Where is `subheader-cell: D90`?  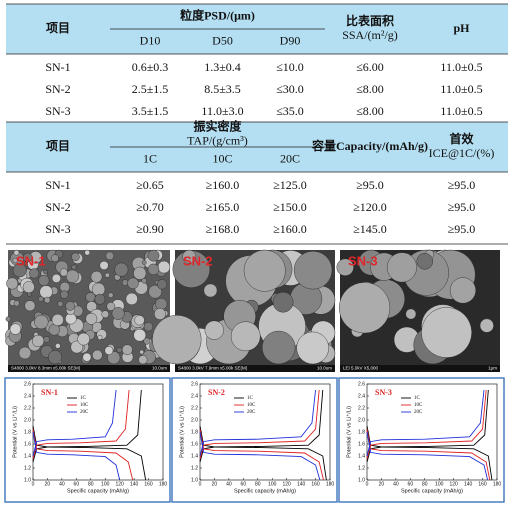
subheader-cell: D90 is located at coordinates (290, 40).